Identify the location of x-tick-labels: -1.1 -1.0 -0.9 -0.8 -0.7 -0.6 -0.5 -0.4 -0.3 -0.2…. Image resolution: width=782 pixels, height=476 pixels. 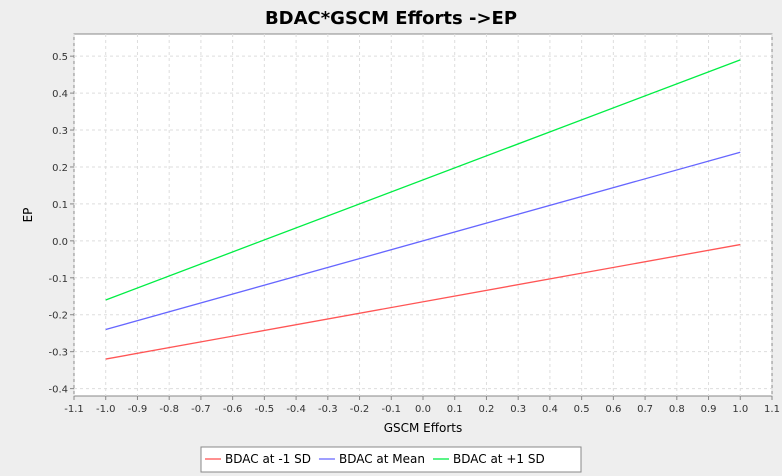
(422, 409).